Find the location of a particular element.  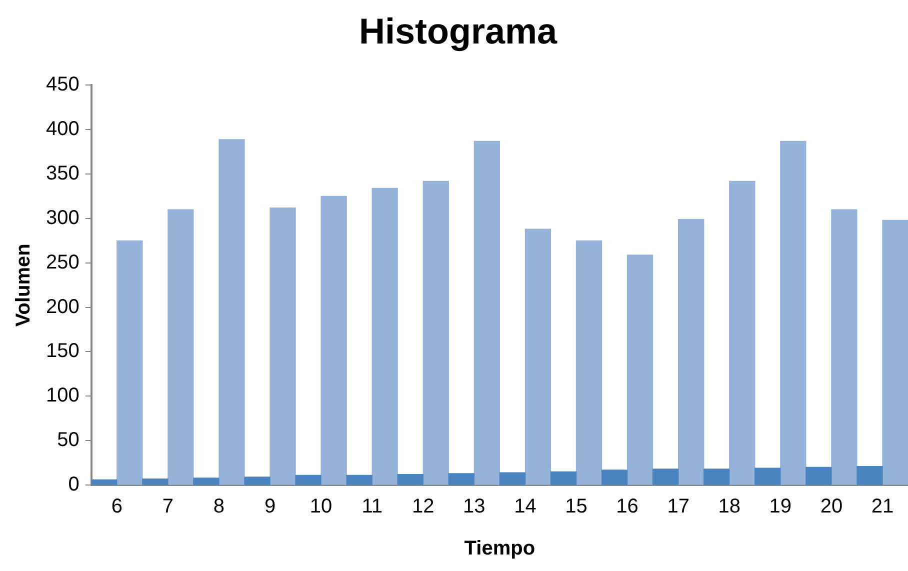

x-tick-label: 14 is located at coordinates (525, 507).